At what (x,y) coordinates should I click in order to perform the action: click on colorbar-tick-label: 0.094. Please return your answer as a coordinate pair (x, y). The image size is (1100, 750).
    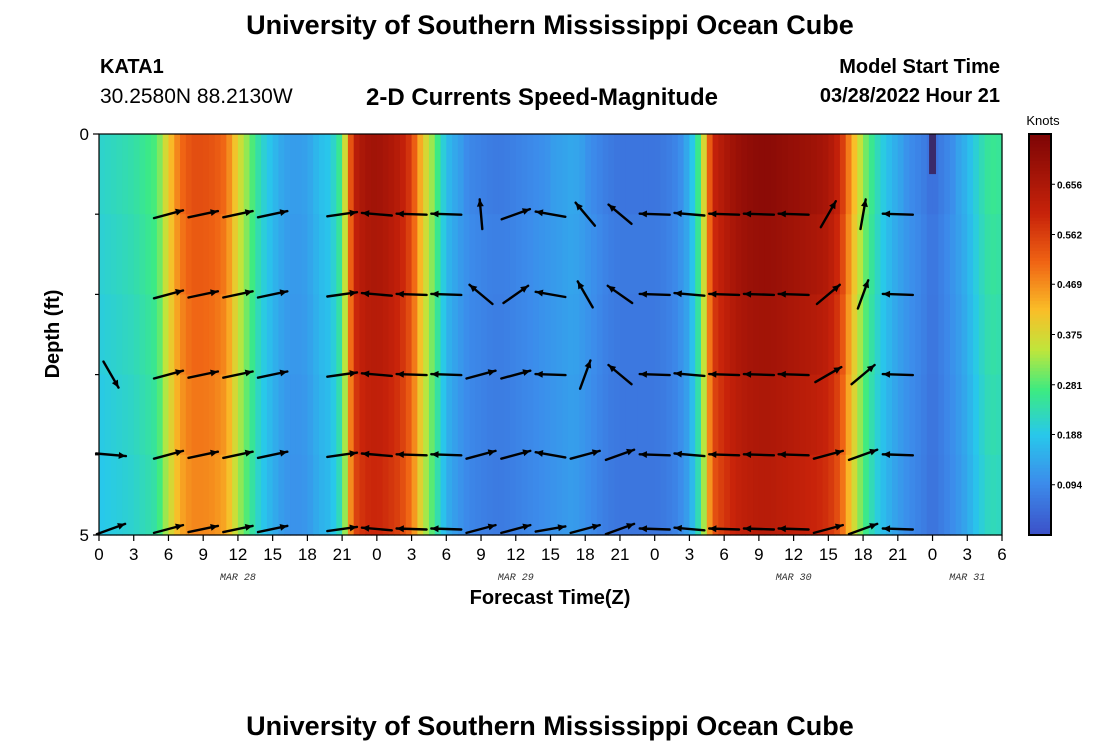
    Looking at the image, I should click on (1069, 486).